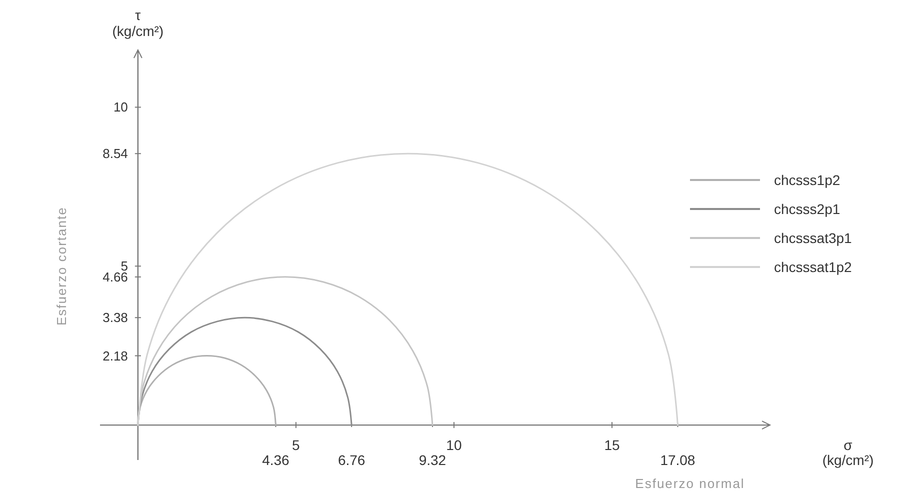 The image size is (904, 497). What do you see at coordinates (848, 452) in the screenshot?
I see `text: σ (kg/cm²)` at bounding box center [848, 452].